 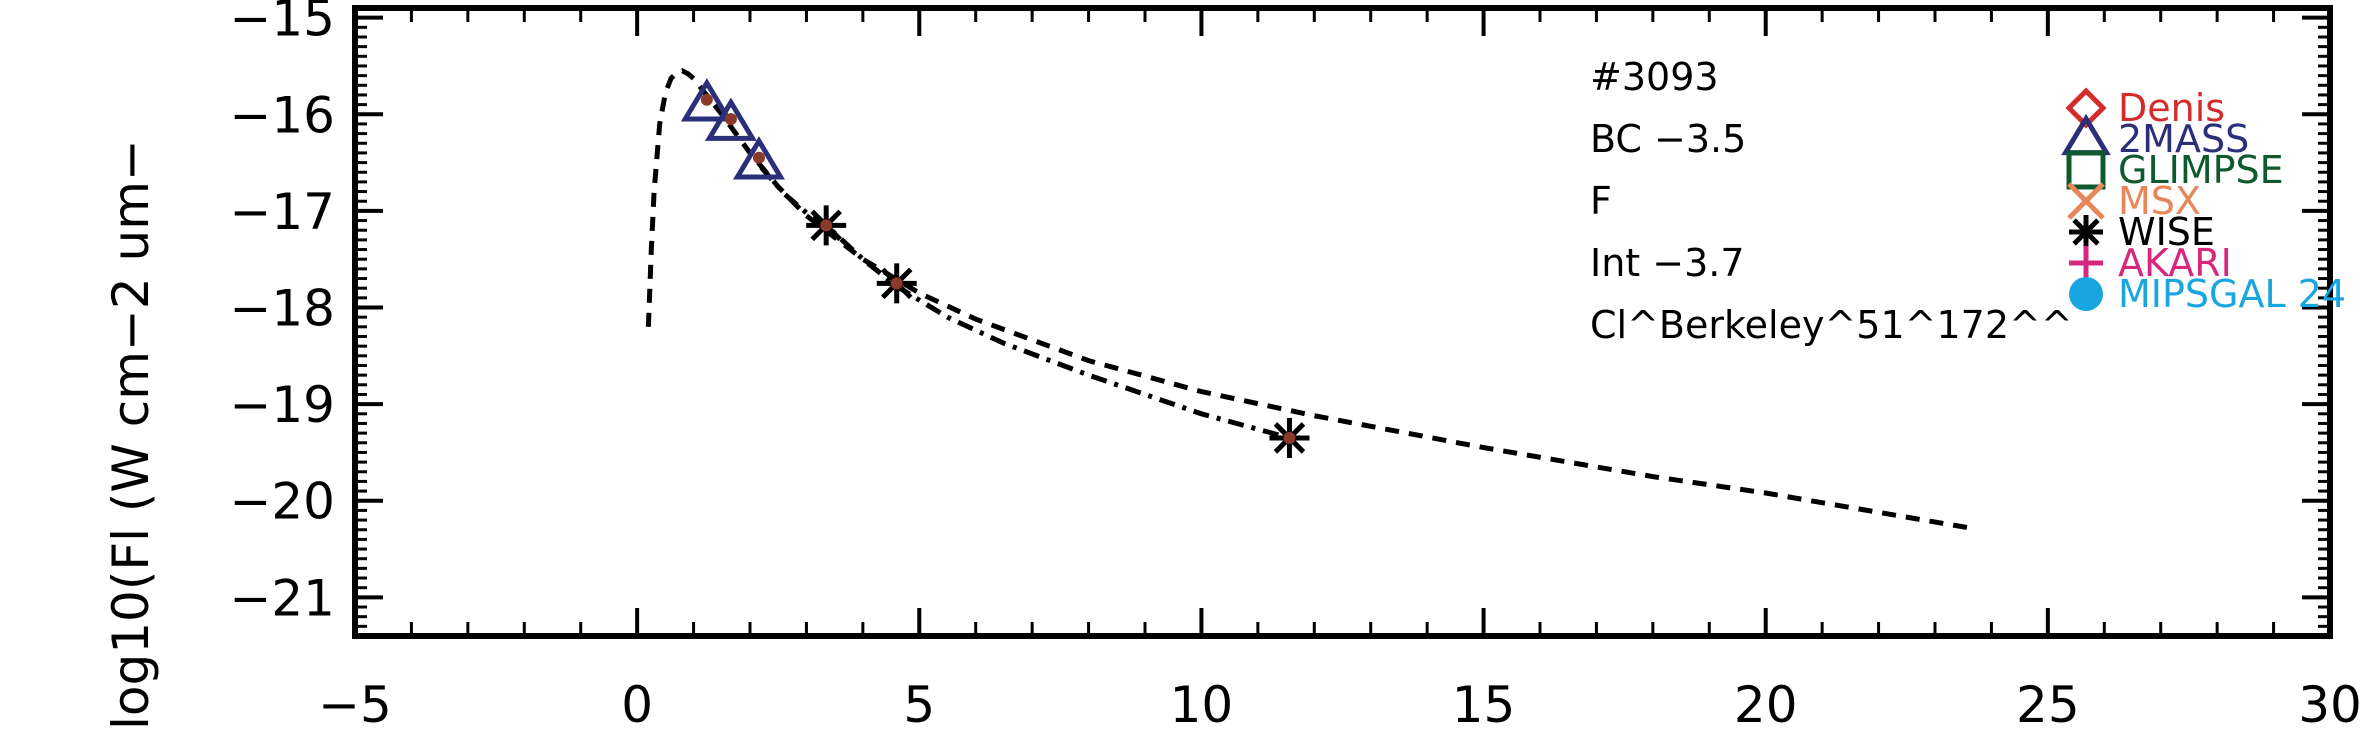 I want to click on marker-plus, so click(x=2086, y=263).